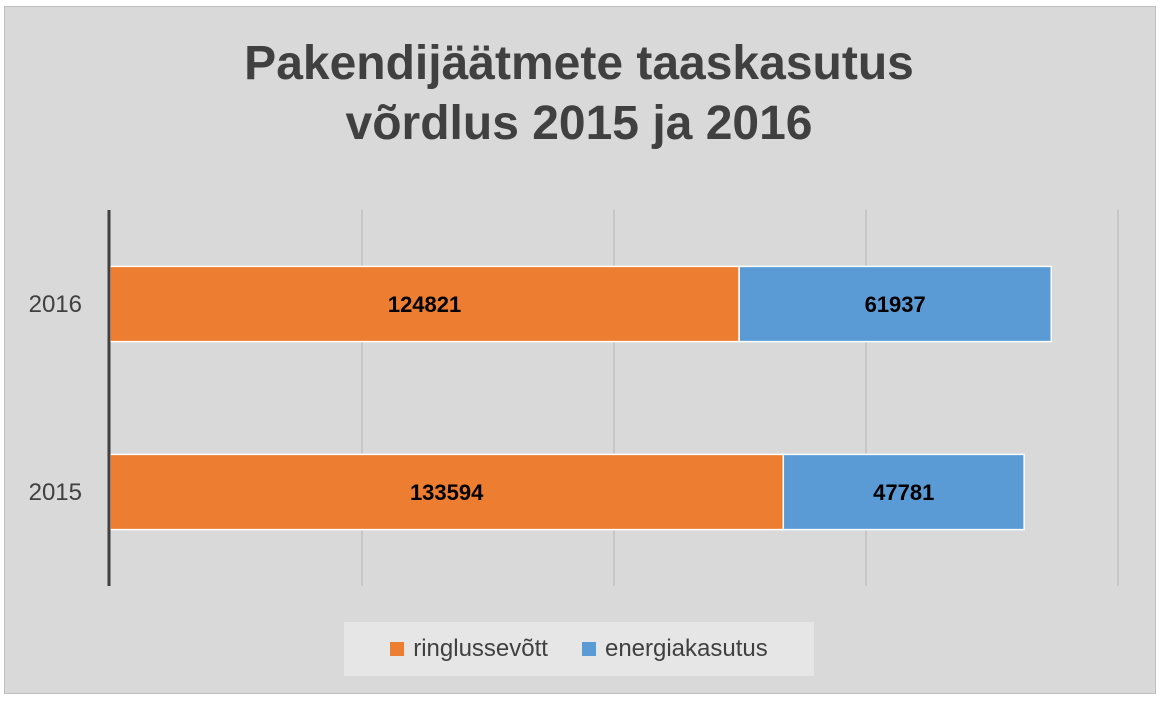  I want to click on data-label: 61937, so click(895, 304).